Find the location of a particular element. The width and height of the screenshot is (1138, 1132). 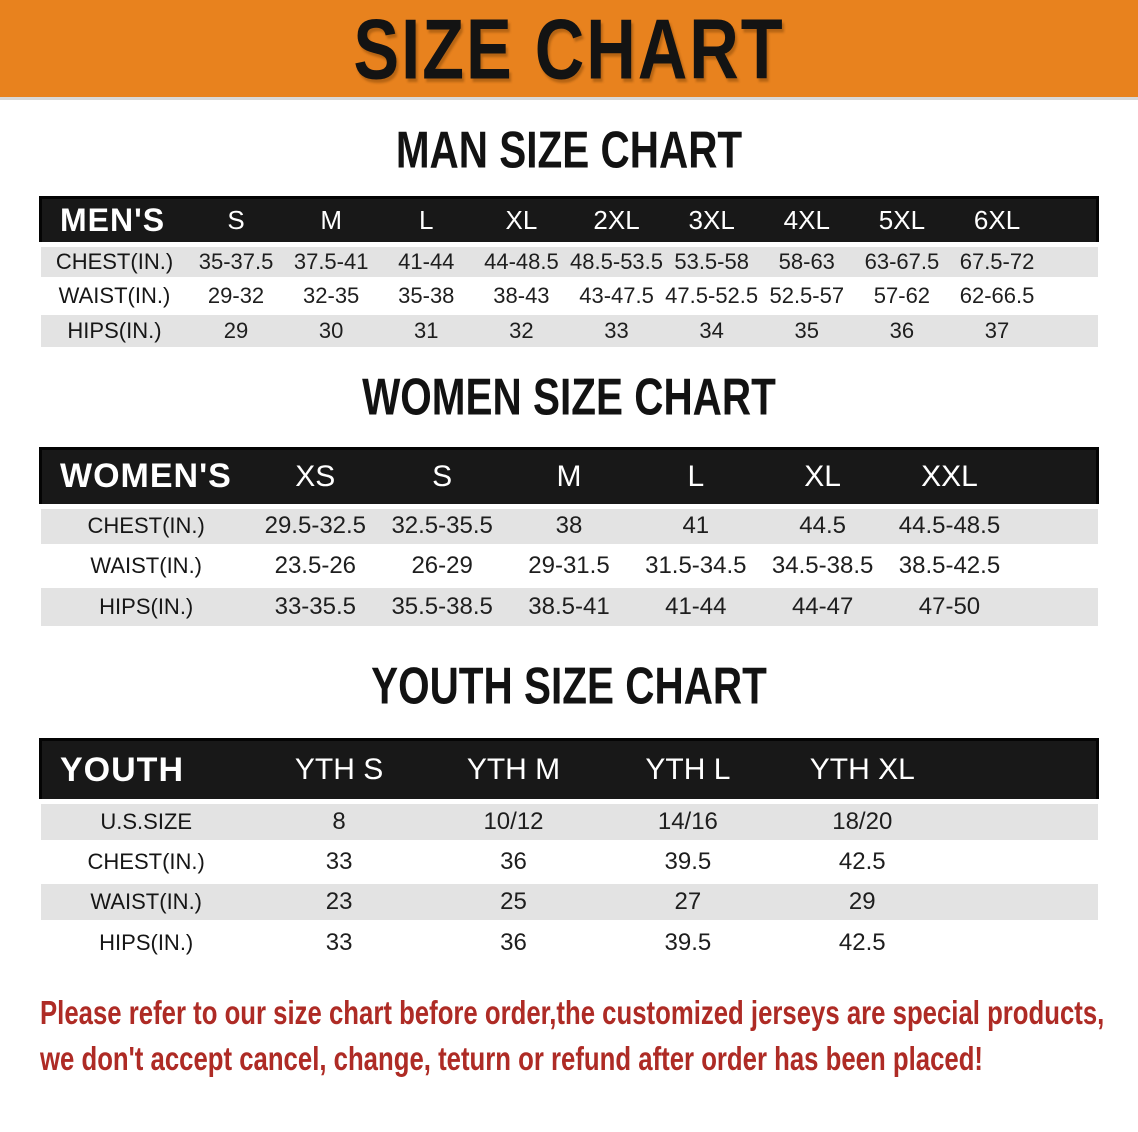

table-cell: 31 is located at coordinates (426, 329).